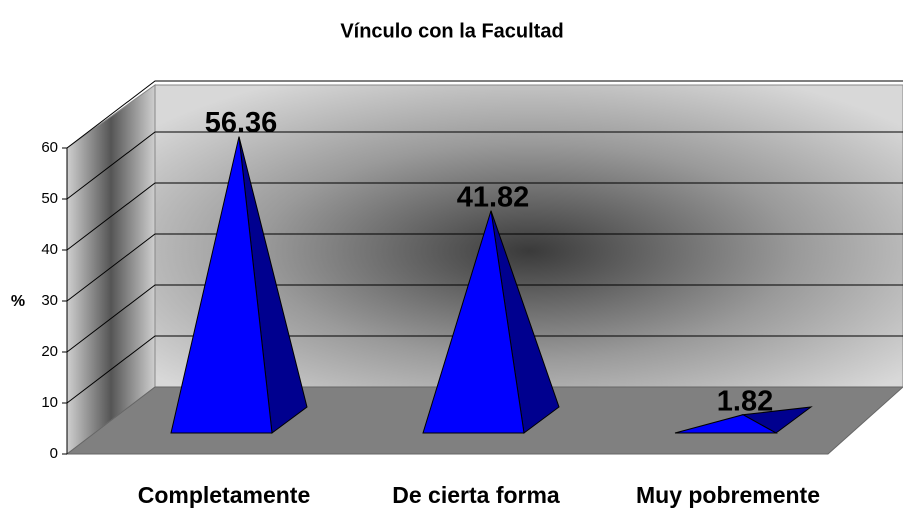 Image resolution: width=903 pixels, height=509 pixels. I want to click on data-label: 1.82, so click(745, 401).